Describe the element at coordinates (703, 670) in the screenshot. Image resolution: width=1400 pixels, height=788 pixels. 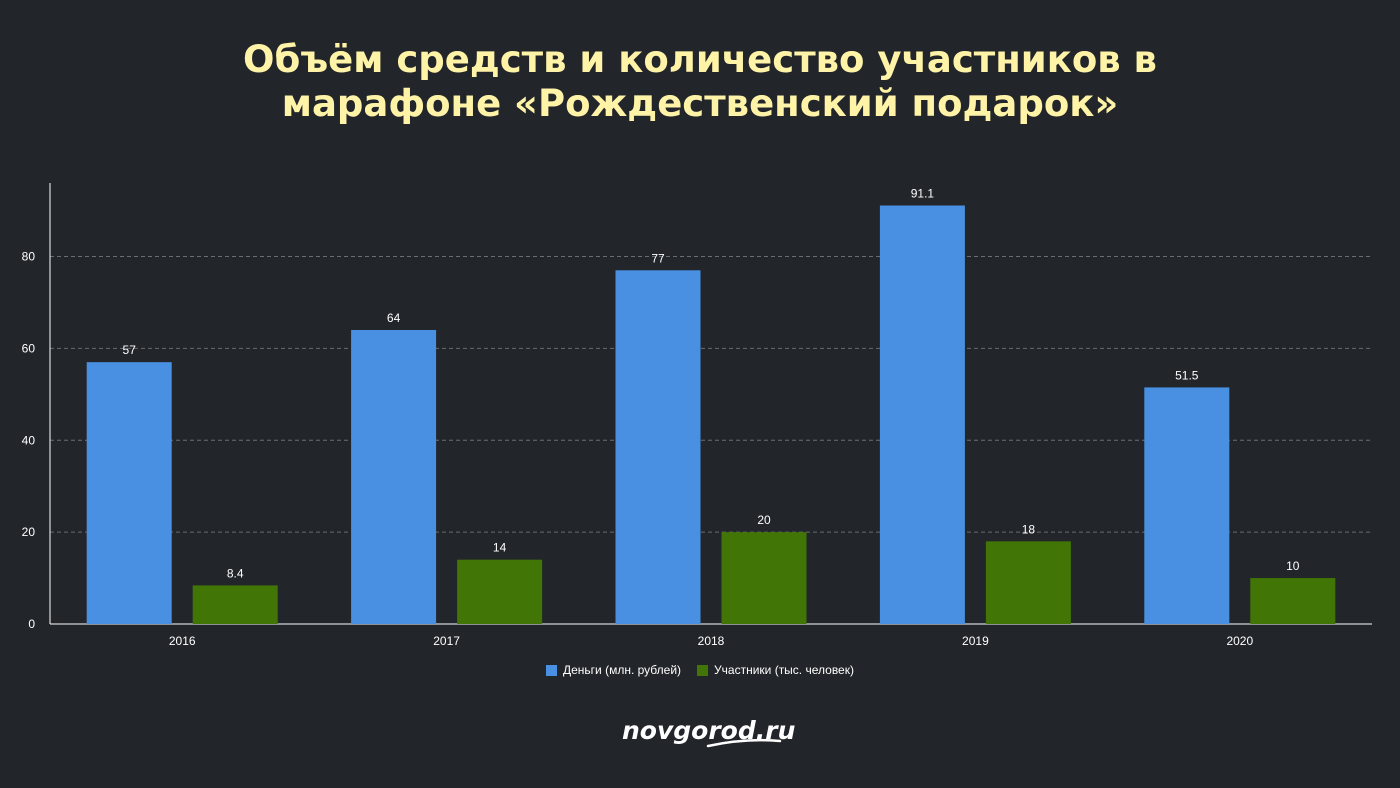
I see `legend-swatch-participants` at that location.